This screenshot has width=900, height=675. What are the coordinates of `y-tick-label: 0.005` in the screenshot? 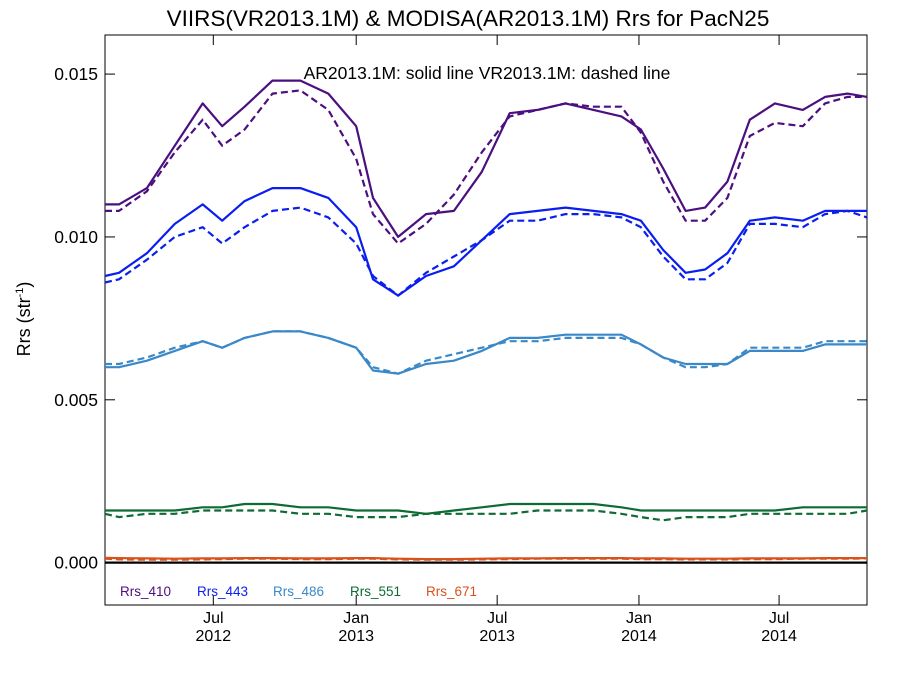 It's located at (76, 400).